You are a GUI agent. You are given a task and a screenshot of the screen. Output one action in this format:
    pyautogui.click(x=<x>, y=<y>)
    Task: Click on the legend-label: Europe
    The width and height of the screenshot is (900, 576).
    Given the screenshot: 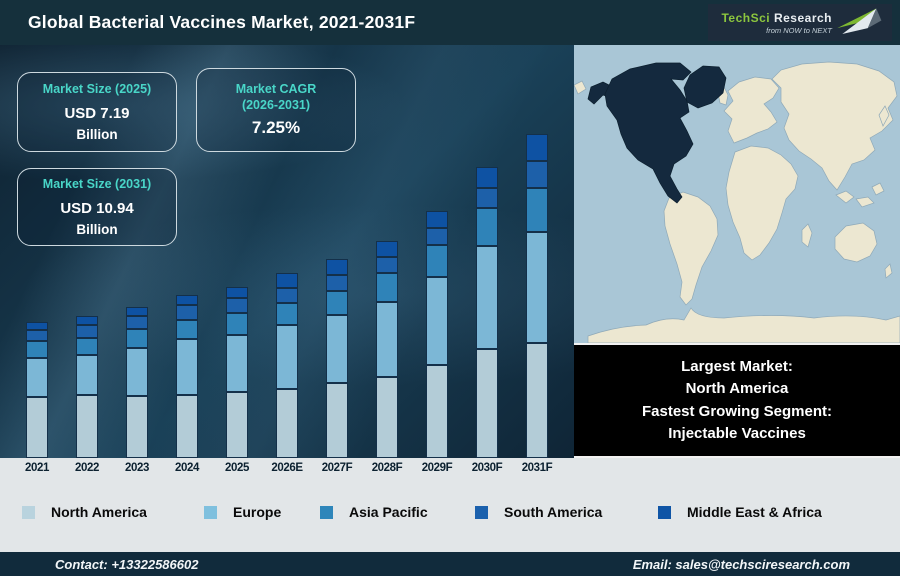 What is the action you would take?
    pyautogui.click(x=257, y=512)
    